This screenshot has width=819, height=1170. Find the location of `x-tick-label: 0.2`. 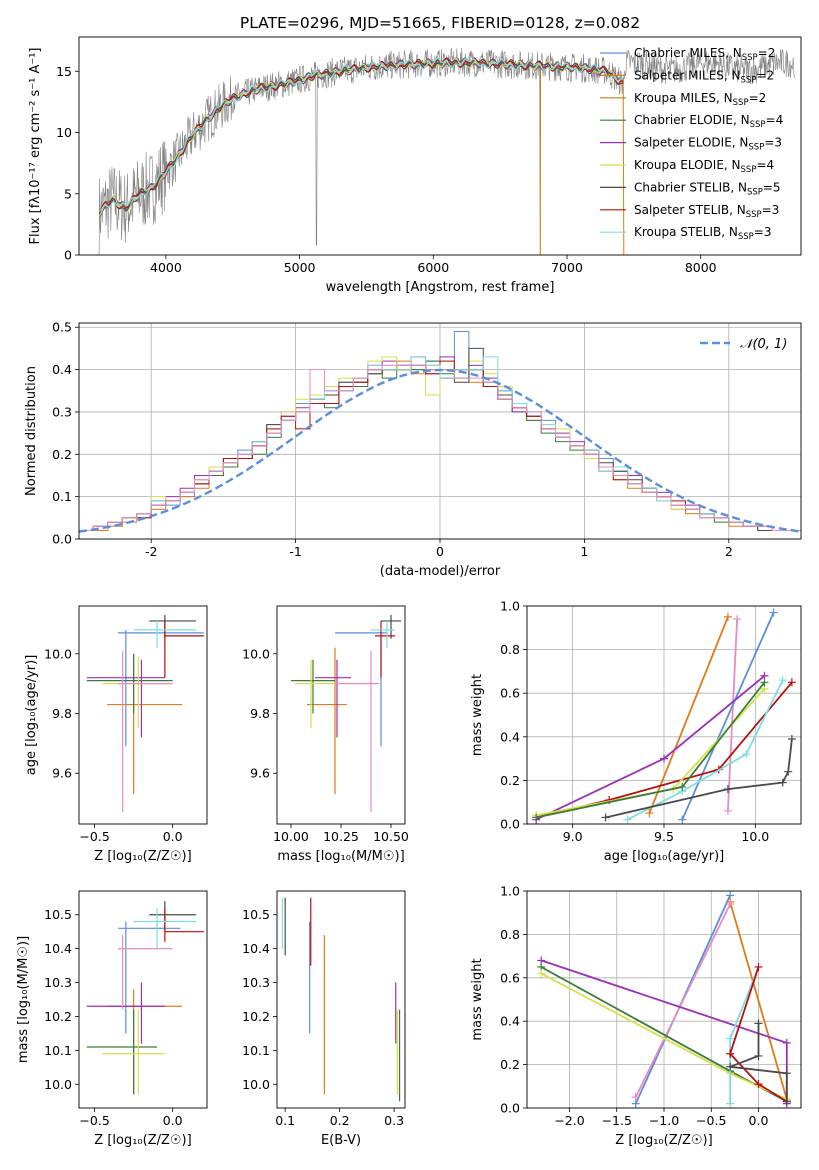

x-tick-label: 0.2 is located at coordinates (340, 1120).